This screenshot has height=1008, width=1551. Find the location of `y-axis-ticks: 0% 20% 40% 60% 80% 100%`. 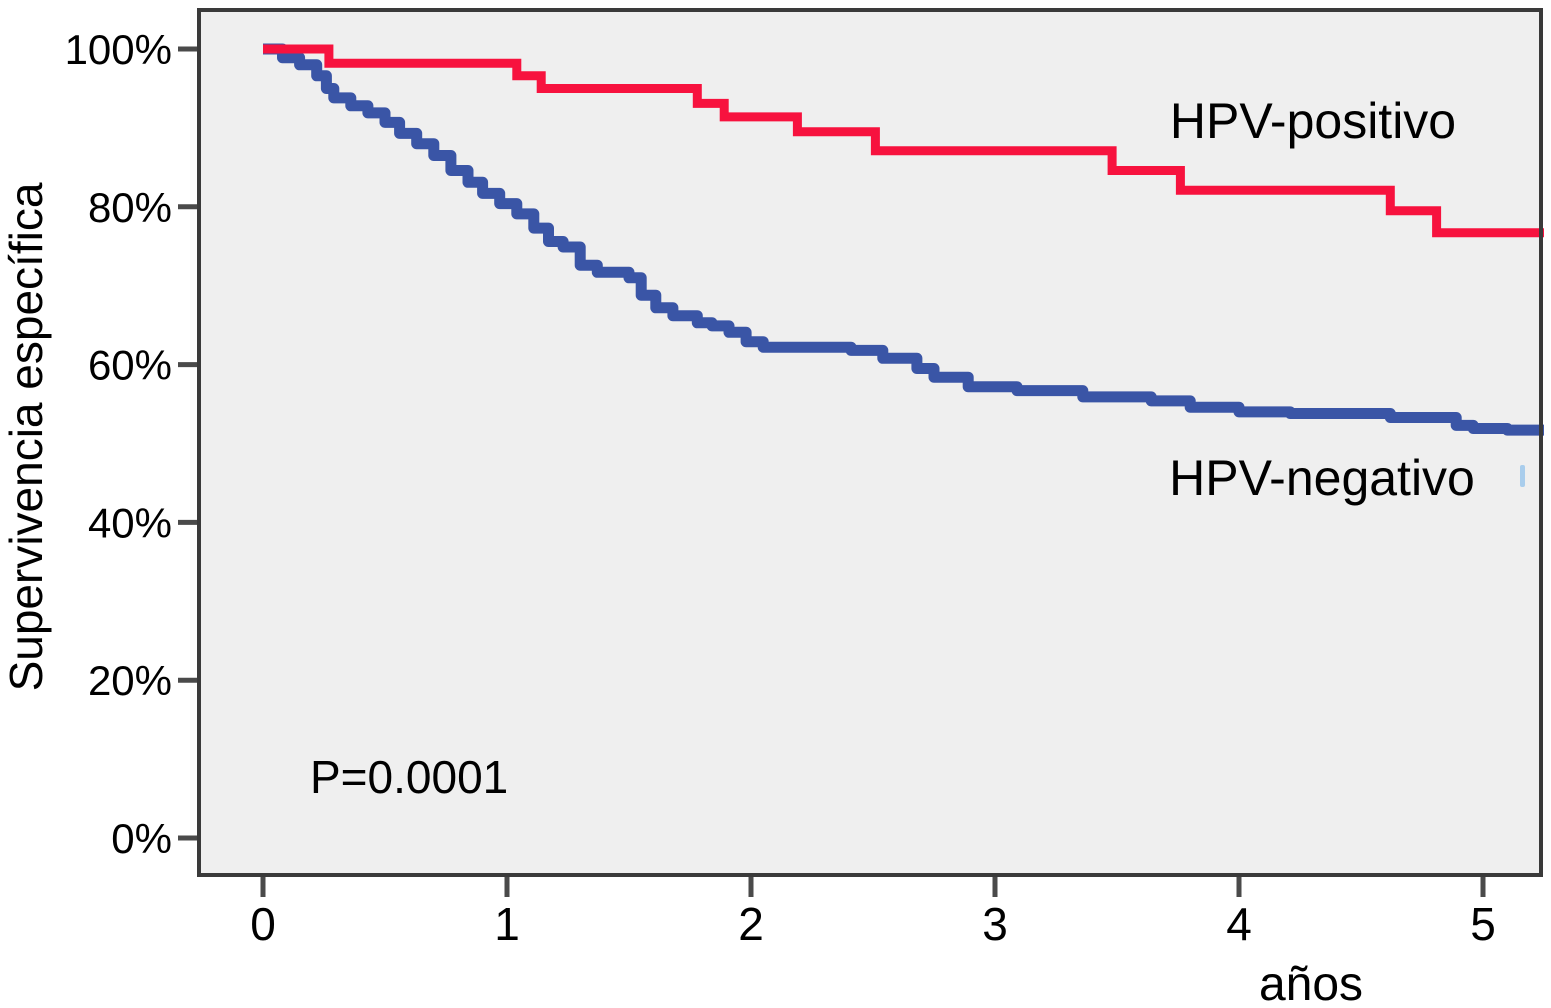

y-axis-ticks: 0% 20% 40% 60% 80% 100% is located at coordinates (132, 444).